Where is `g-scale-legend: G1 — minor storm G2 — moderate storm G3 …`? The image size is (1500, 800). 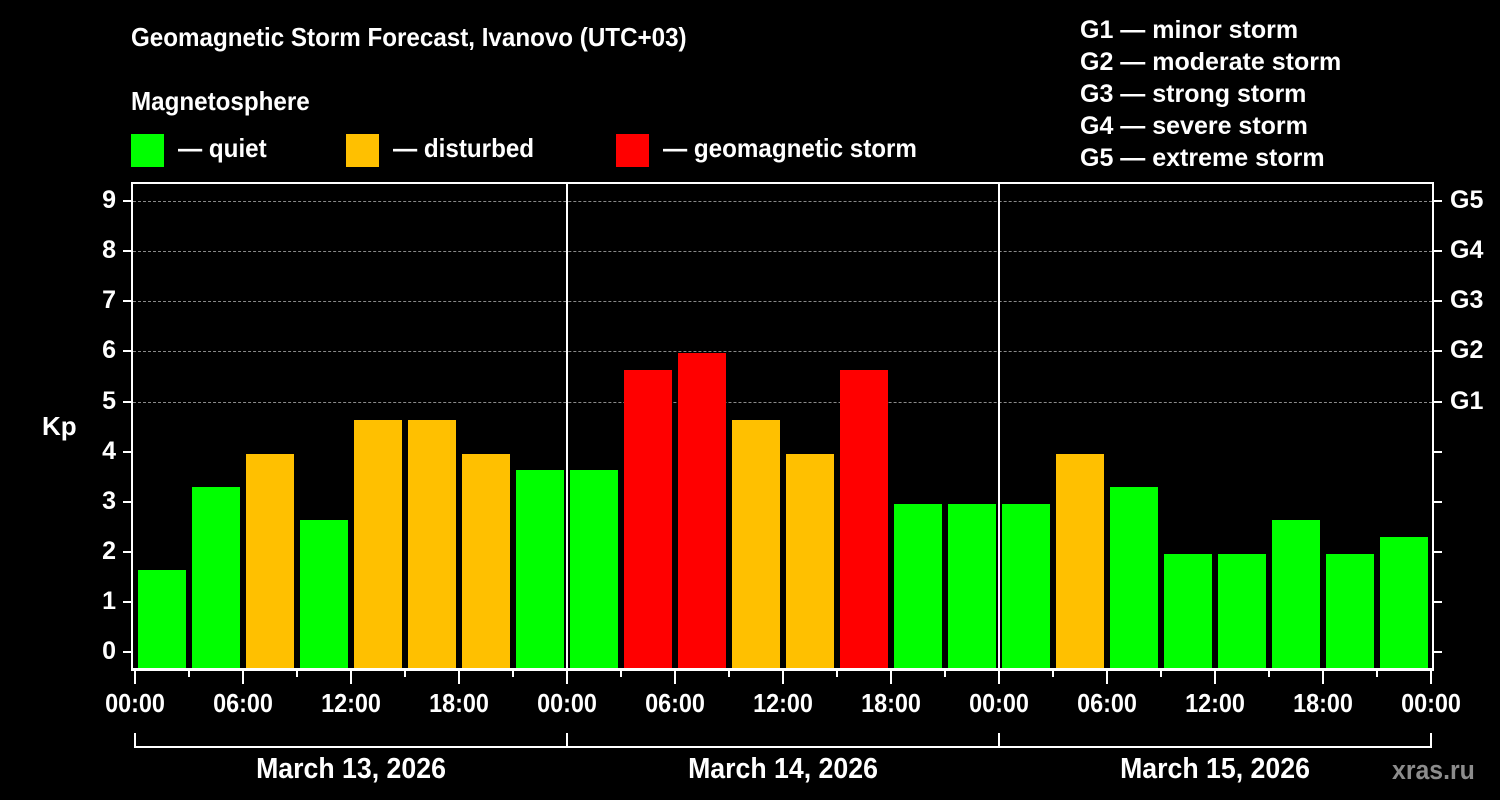 g-scale-legend: G1 — minor storm G2 — moderate storm G3 … is located at coordinates (1210, 94).